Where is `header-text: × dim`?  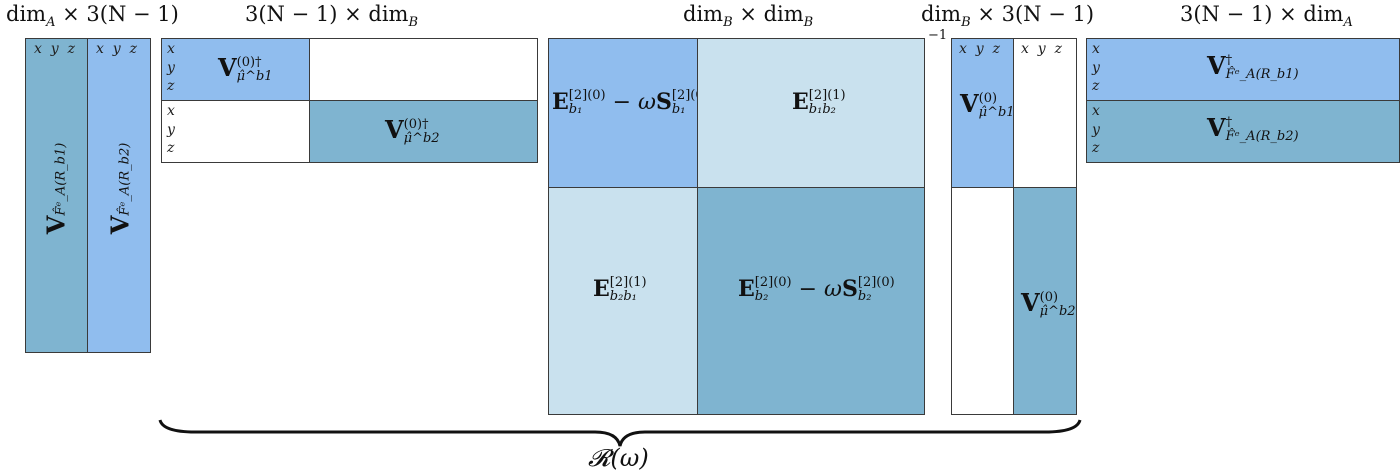
header-text: × dim is located at coordinates (768, 14).